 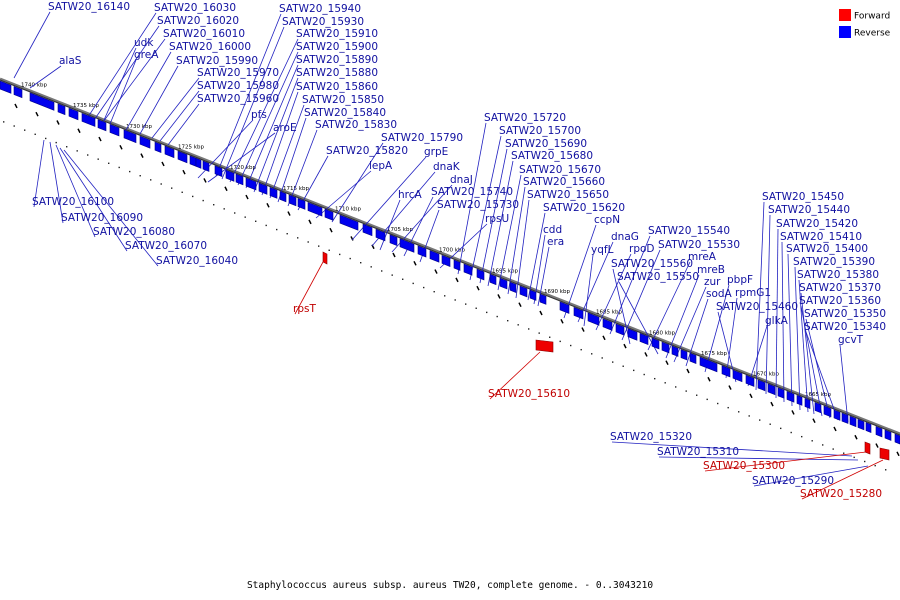 I want to click on reverse-gene-label: lepA, so click(x=381, y=166).